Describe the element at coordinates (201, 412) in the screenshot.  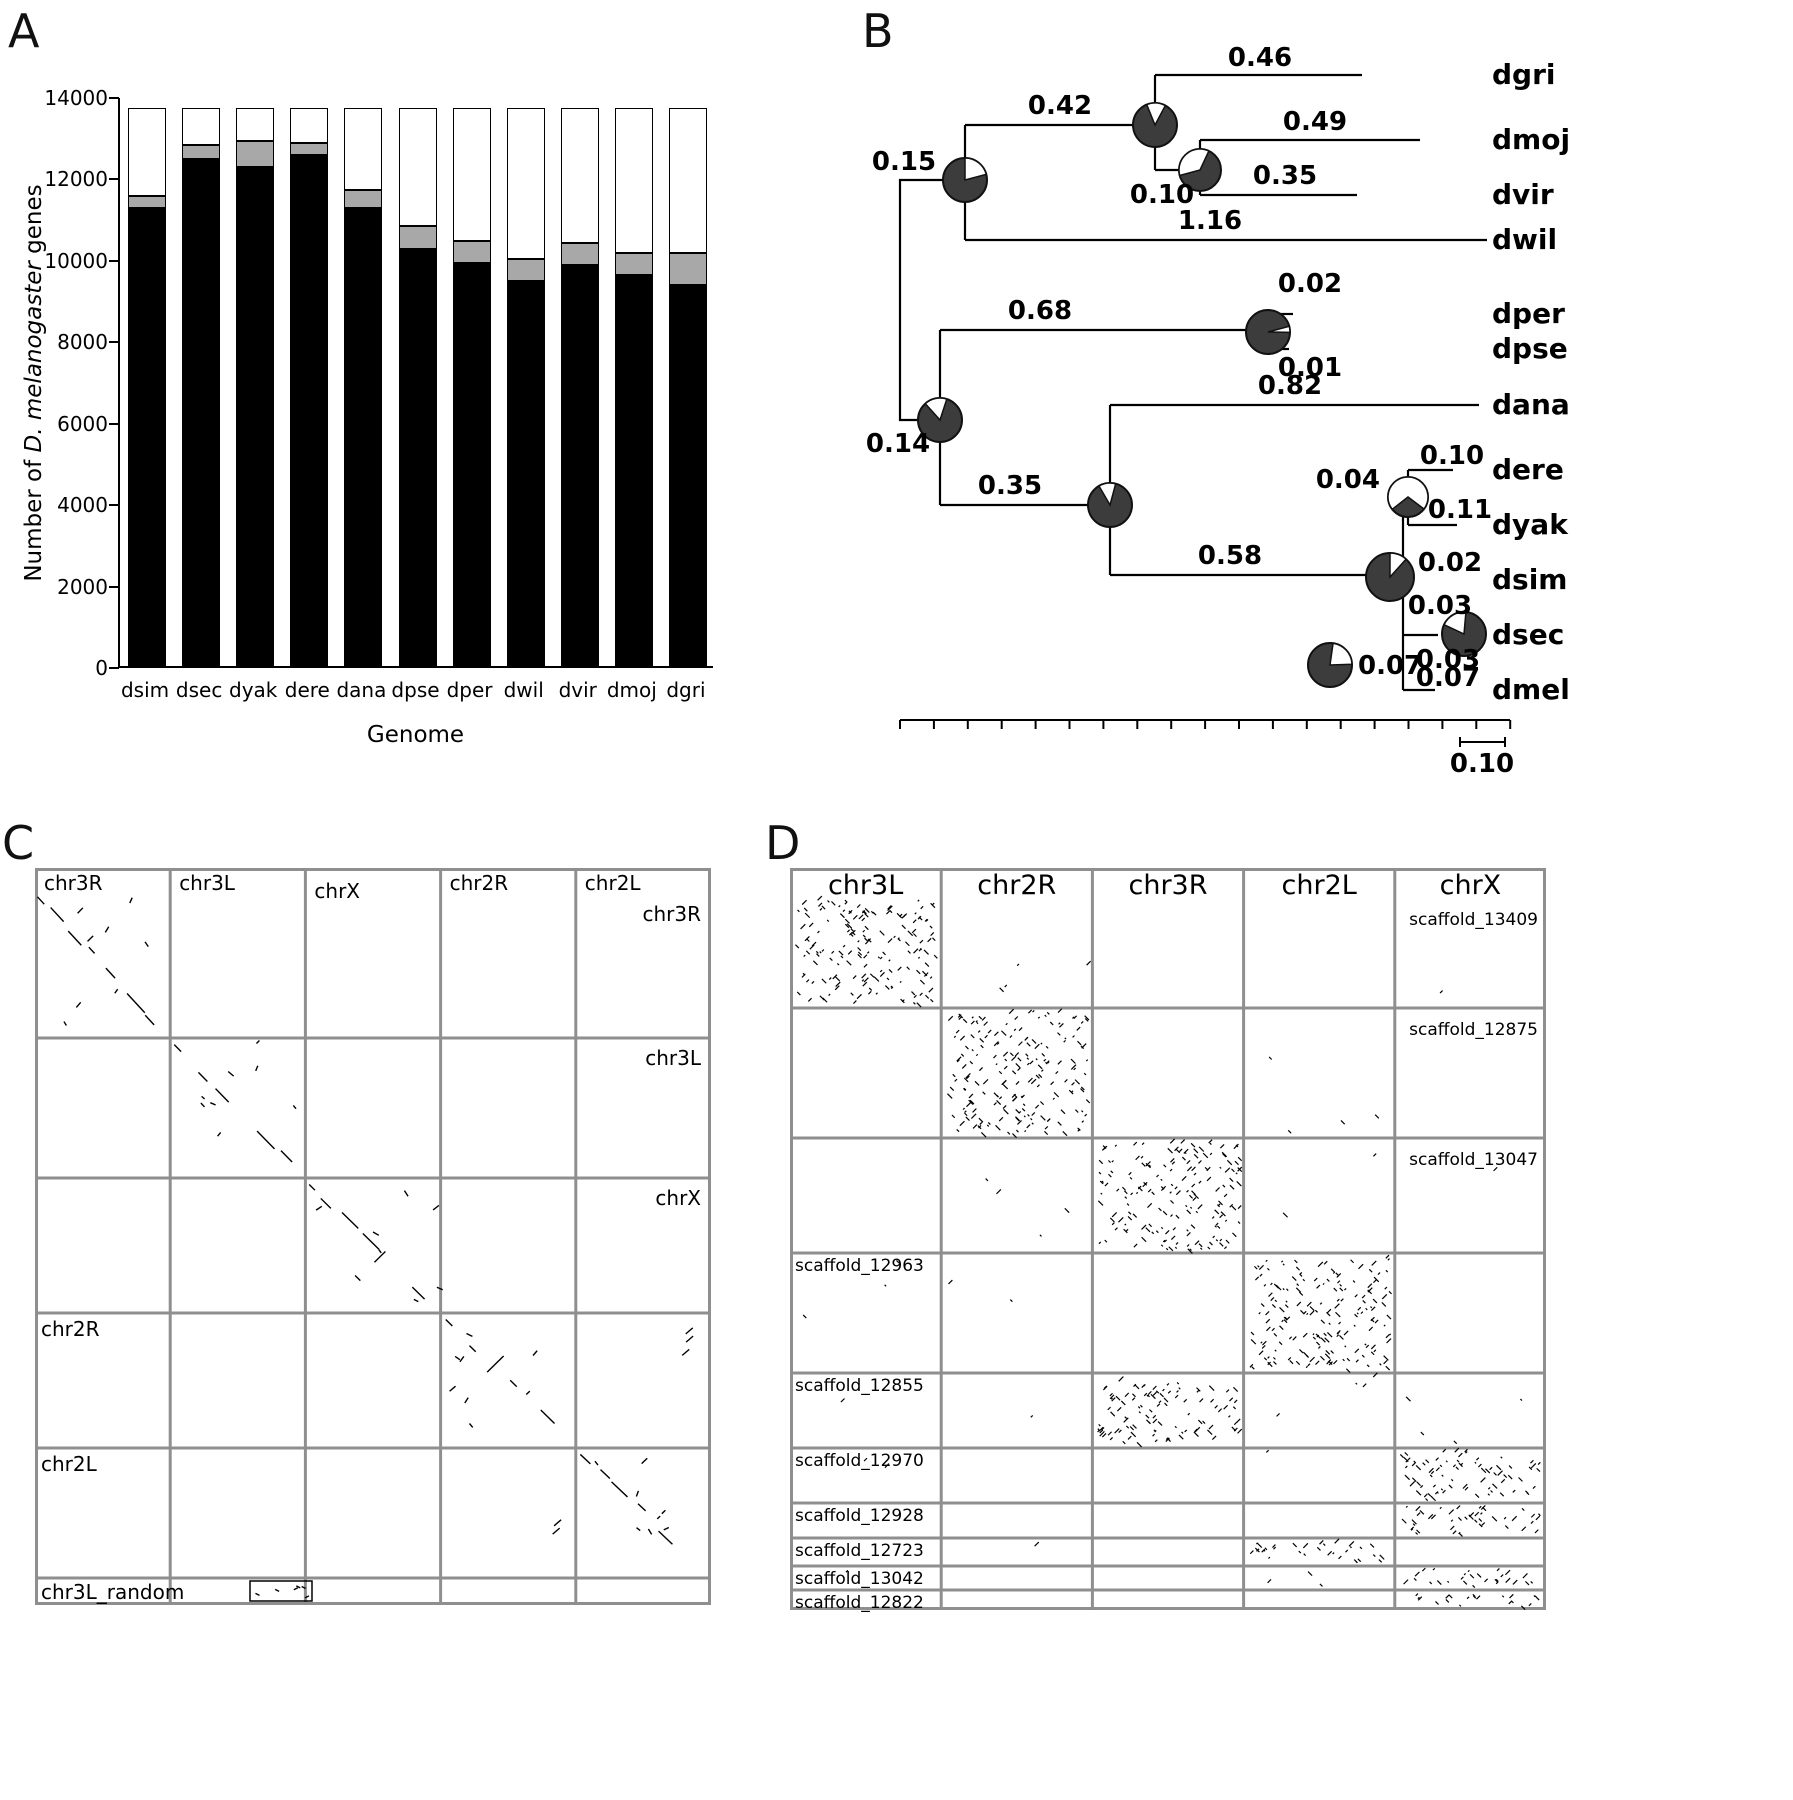
I see `bar-segment-black-dsec` at that location.